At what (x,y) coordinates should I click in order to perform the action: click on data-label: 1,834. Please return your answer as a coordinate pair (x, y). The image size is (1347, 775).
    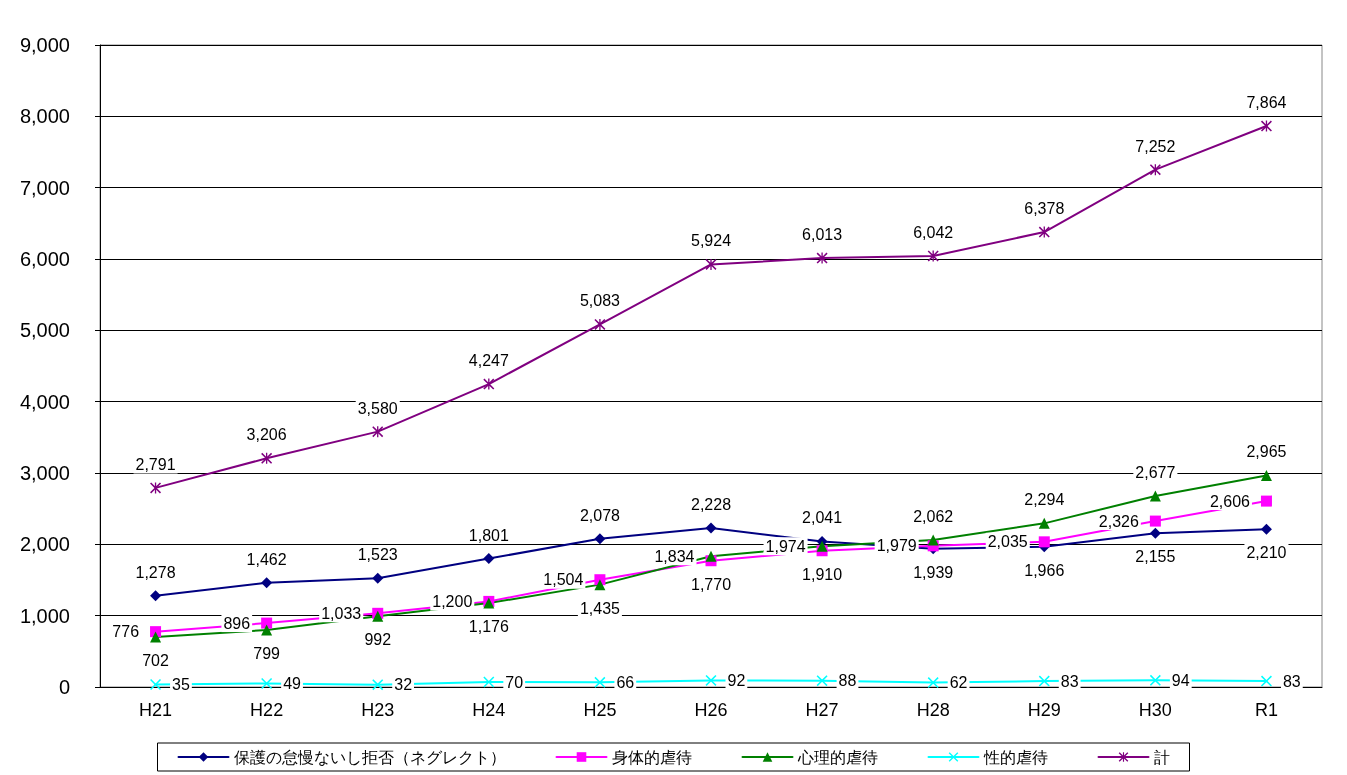
    Looking at the image, I should click on (674, 556).